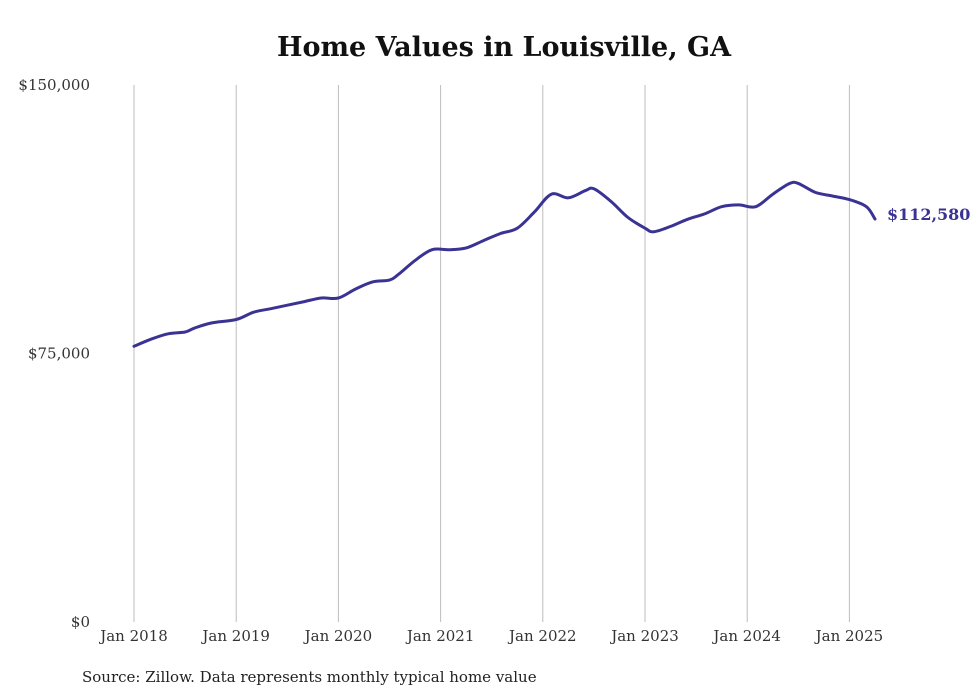 The width and height of the screenshot is (980, 699). Describe the element at coordinates (542, 636) in the screenshot. I see `x-tick-label: Jan 2022` at that location.